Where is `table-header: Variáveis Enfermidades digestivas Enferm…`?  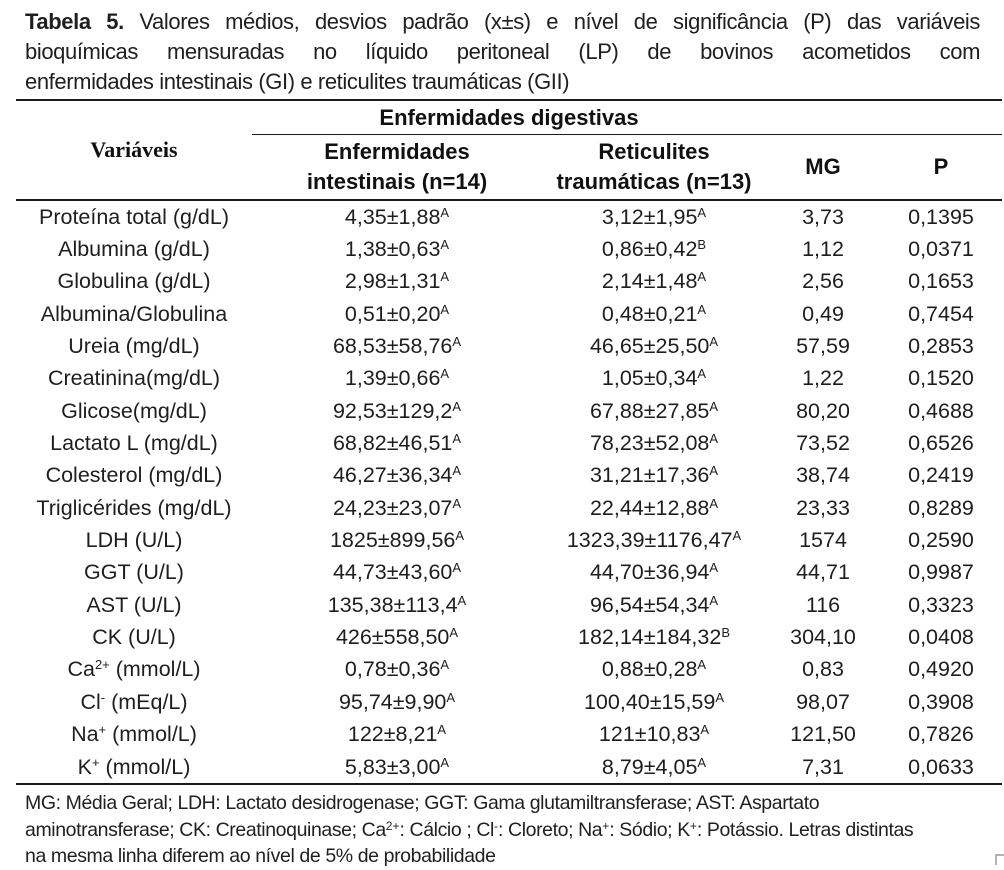 table-header: Variáveis Enfermidades digestivas Enferm… is located at coordinates (509, 150).